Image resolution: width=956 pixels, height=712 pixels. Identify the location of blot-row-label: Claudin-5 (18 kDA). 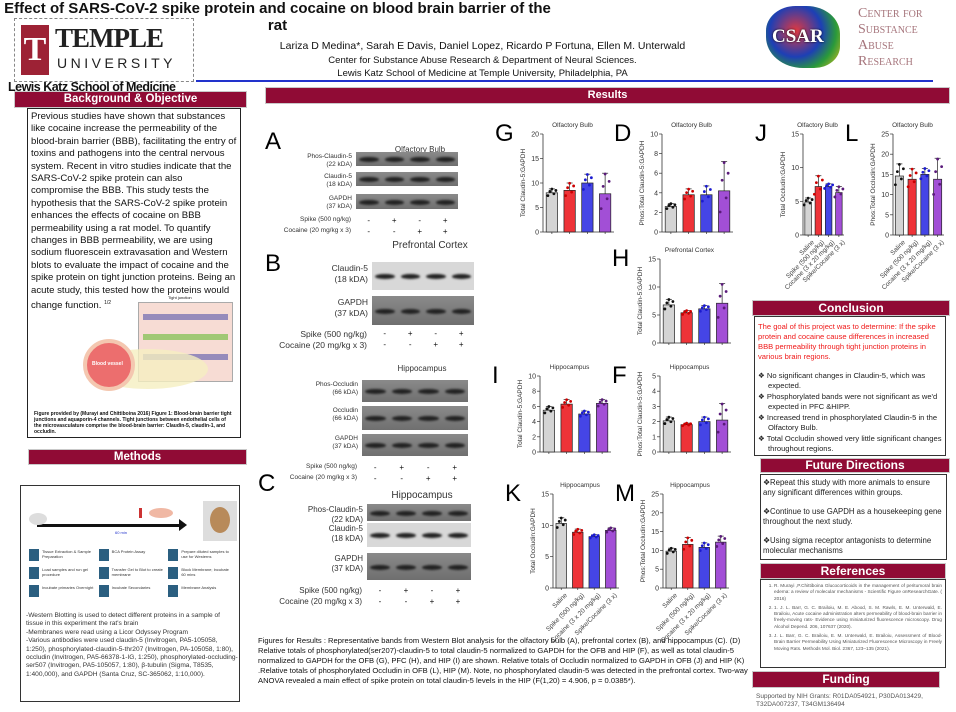
(325, 534).